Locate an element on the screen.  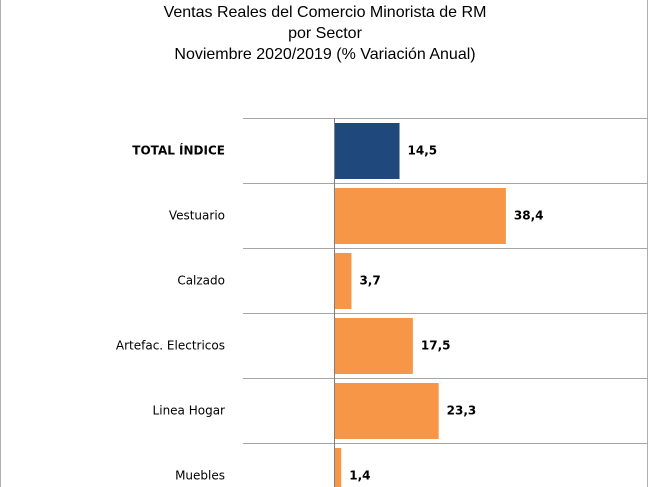
data-label: 38,4 is located at coordinates (529, 216).